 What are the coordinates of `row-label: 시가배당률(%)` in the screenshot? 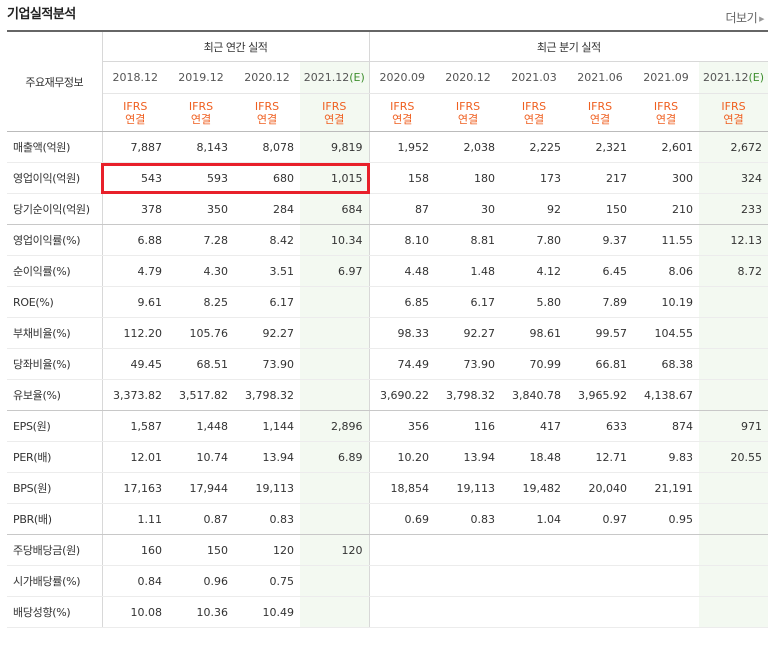 It's located at (55, 581).